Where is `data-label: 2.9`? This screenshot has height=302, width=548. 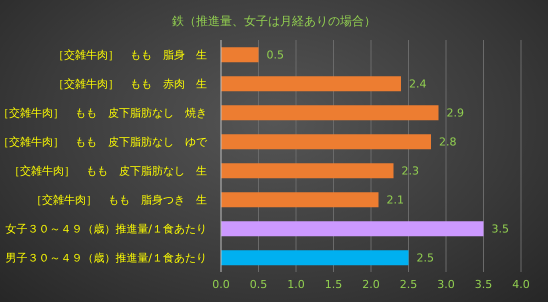
data-label: 2.9 is located at coordinates (455, 113).